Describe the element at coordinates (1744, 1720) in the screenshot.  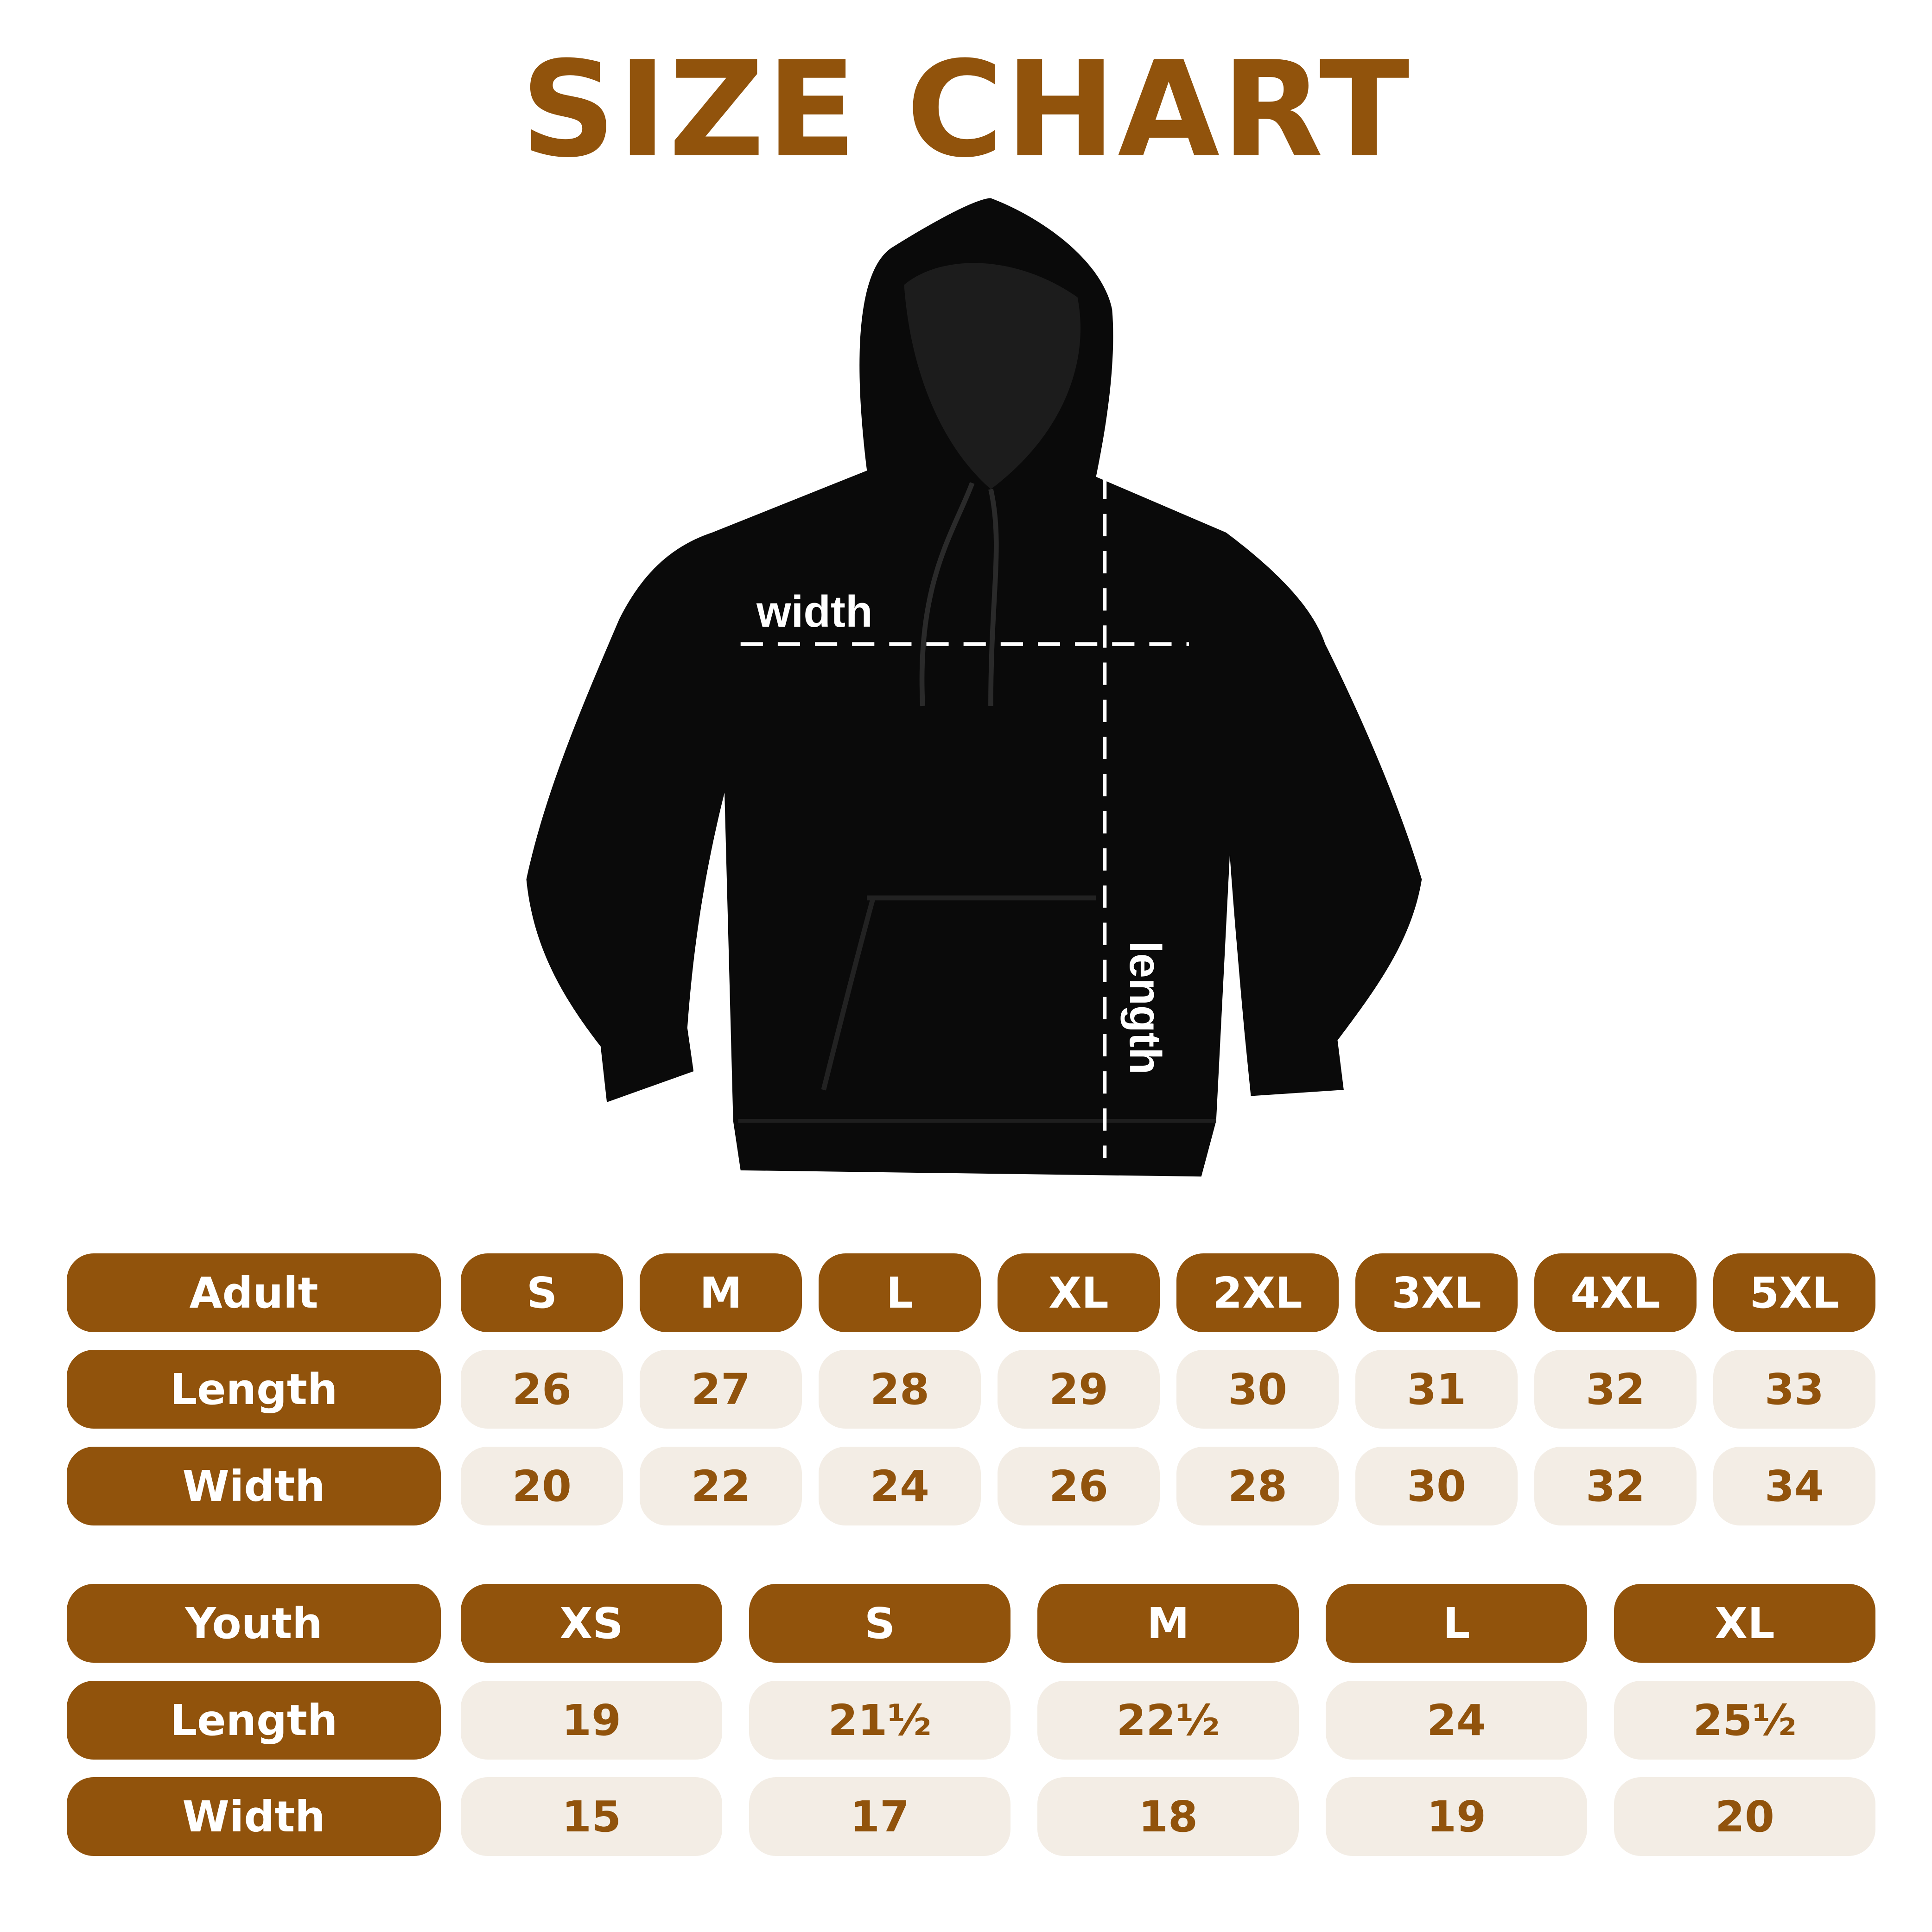
I see `youth-length-value: 25½` at that location.